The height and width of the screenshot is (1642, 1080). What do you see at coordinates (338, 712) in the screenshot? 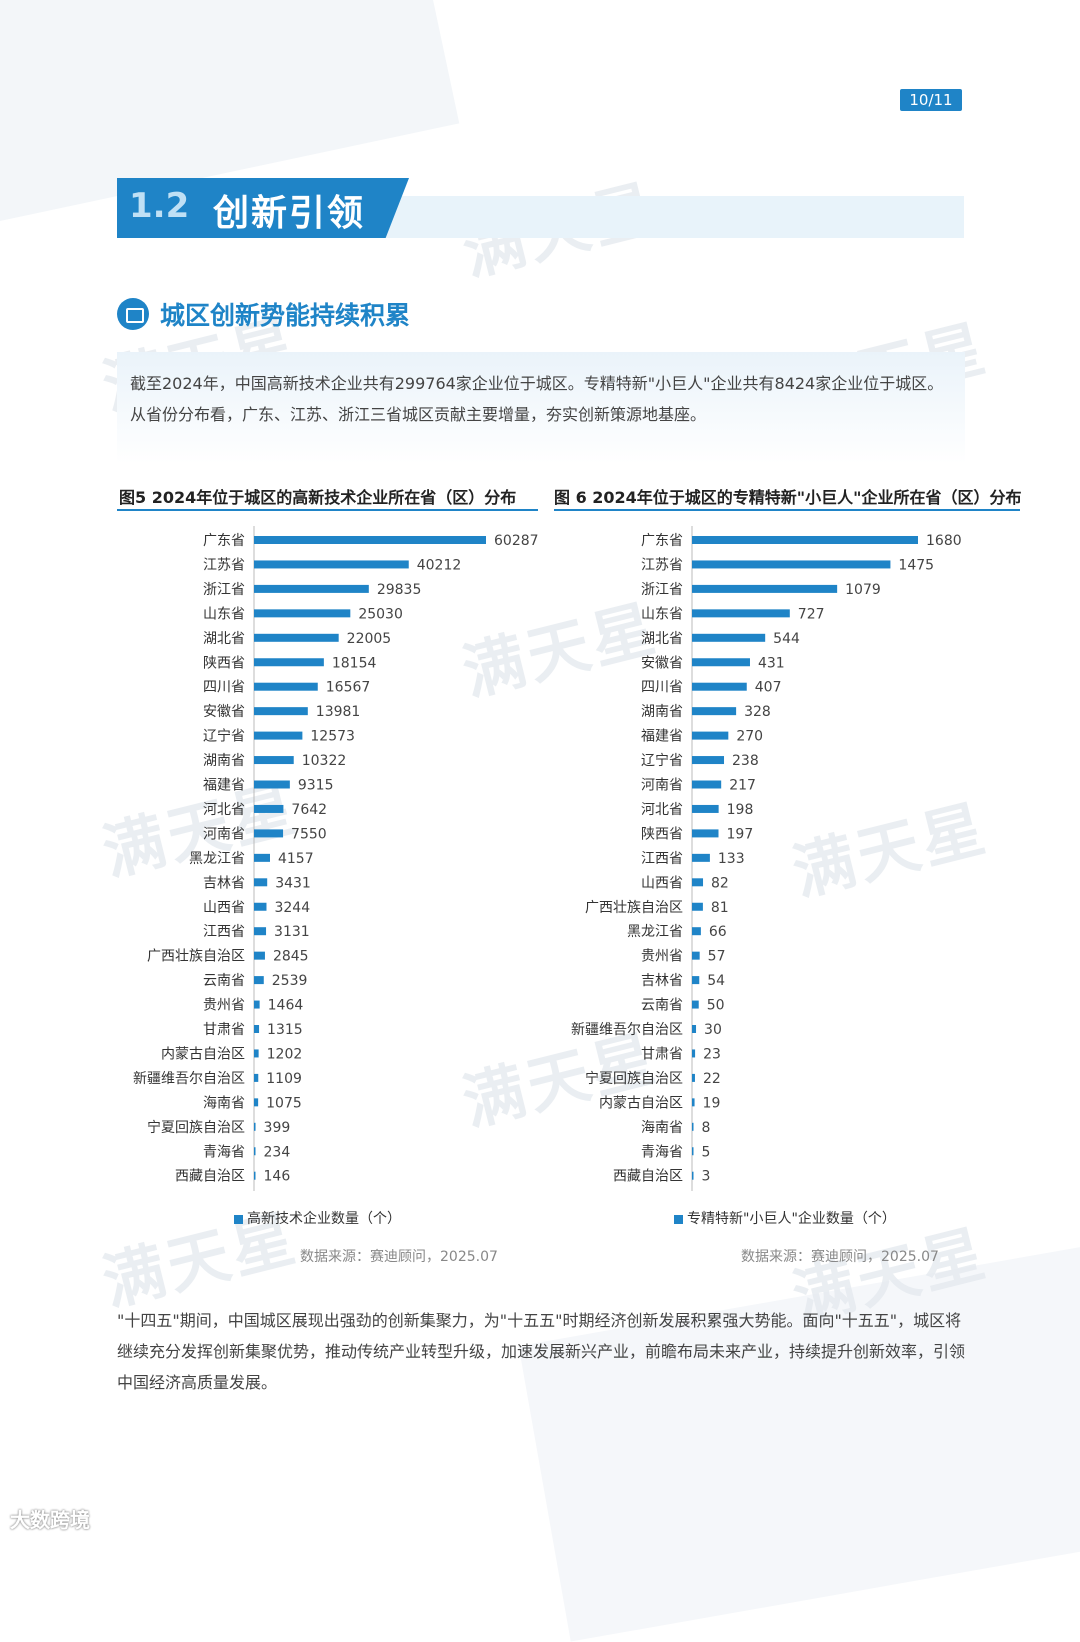
I see `data-label: 13981` at bounding box center [338, 712].